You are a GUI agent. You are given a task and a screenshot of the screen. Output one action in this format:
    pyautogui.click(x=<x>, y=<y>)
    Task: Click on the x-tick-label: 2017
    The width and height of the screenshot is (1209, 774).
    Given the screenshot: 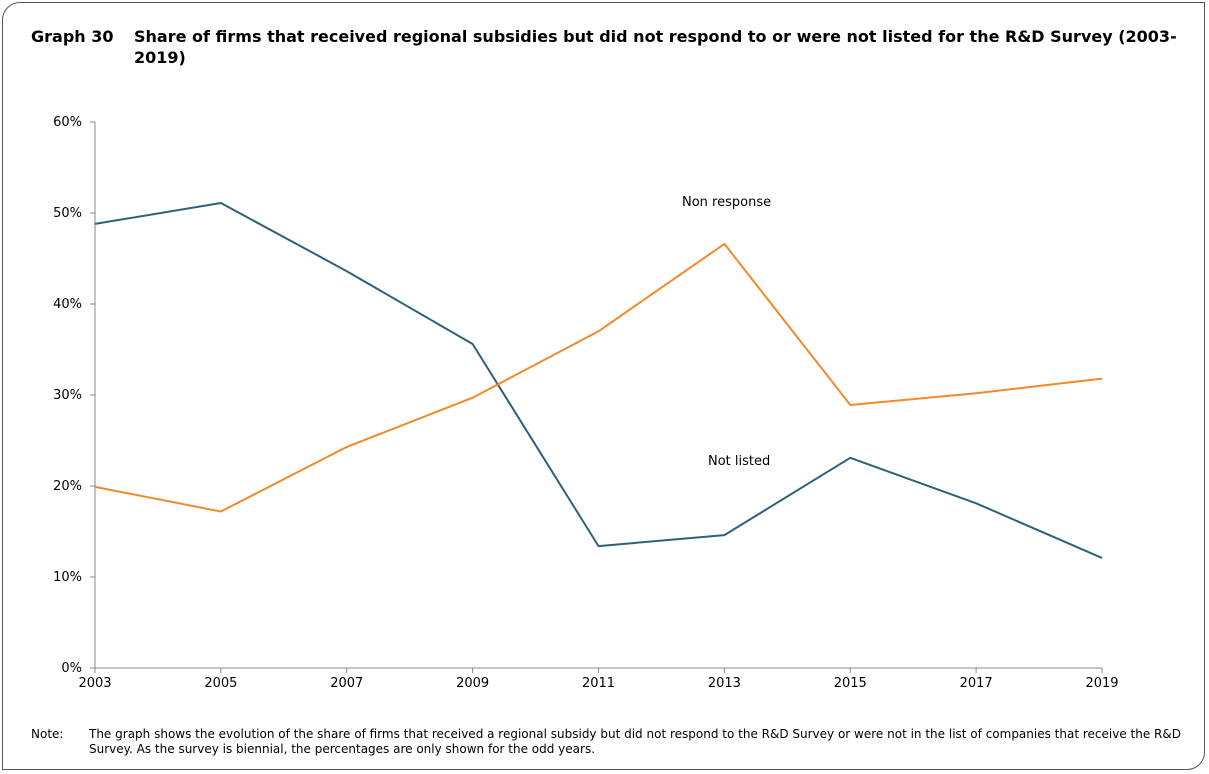 What is the action you would take?
    pyautogui.click(x=976, y=683)
    